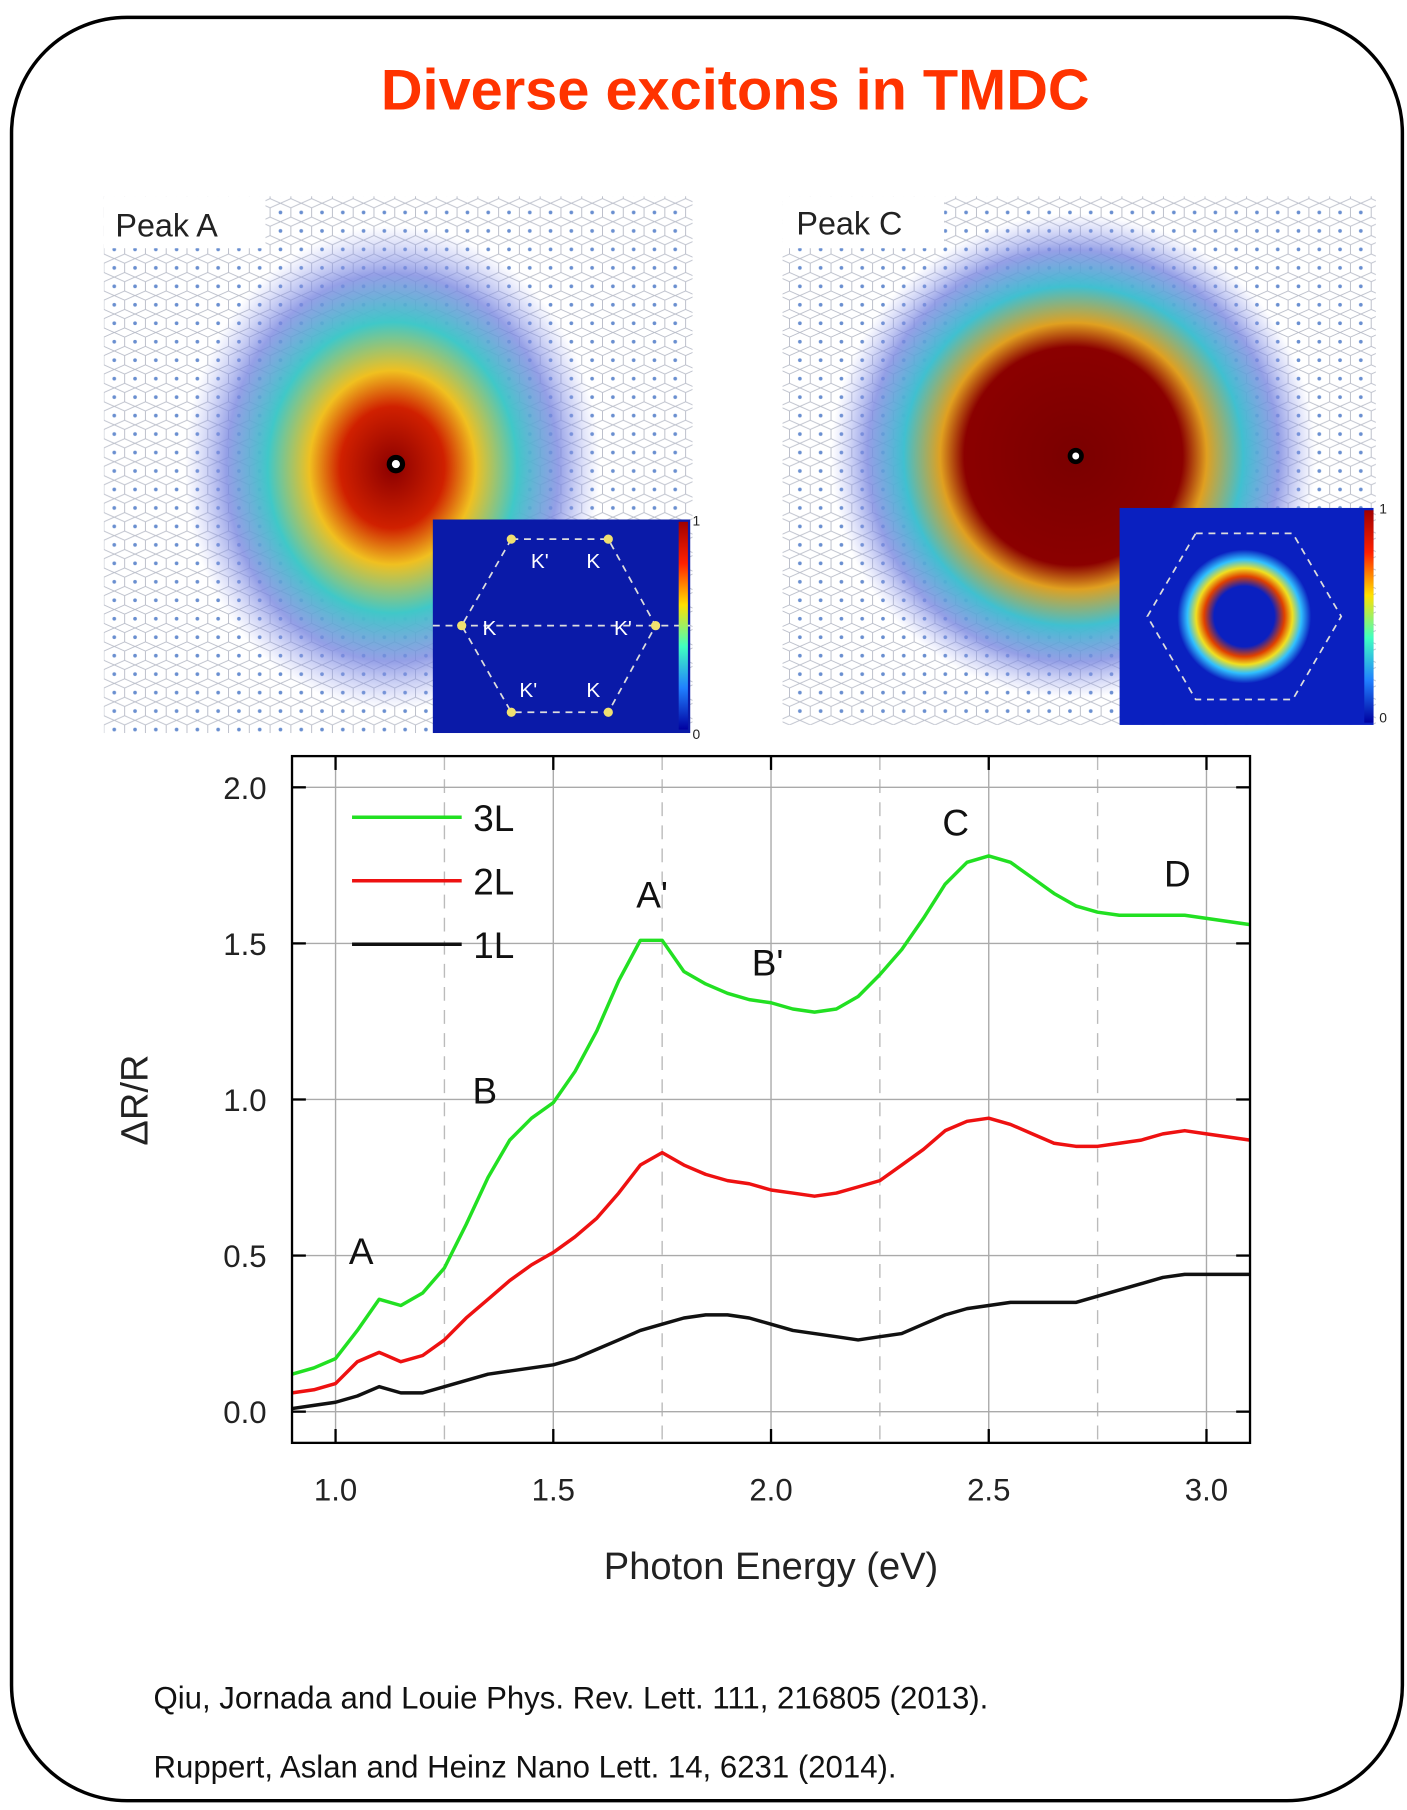 The image size is (1407, 1810). I want to click on y-tick-label: 0.5, so click(244, 1256).